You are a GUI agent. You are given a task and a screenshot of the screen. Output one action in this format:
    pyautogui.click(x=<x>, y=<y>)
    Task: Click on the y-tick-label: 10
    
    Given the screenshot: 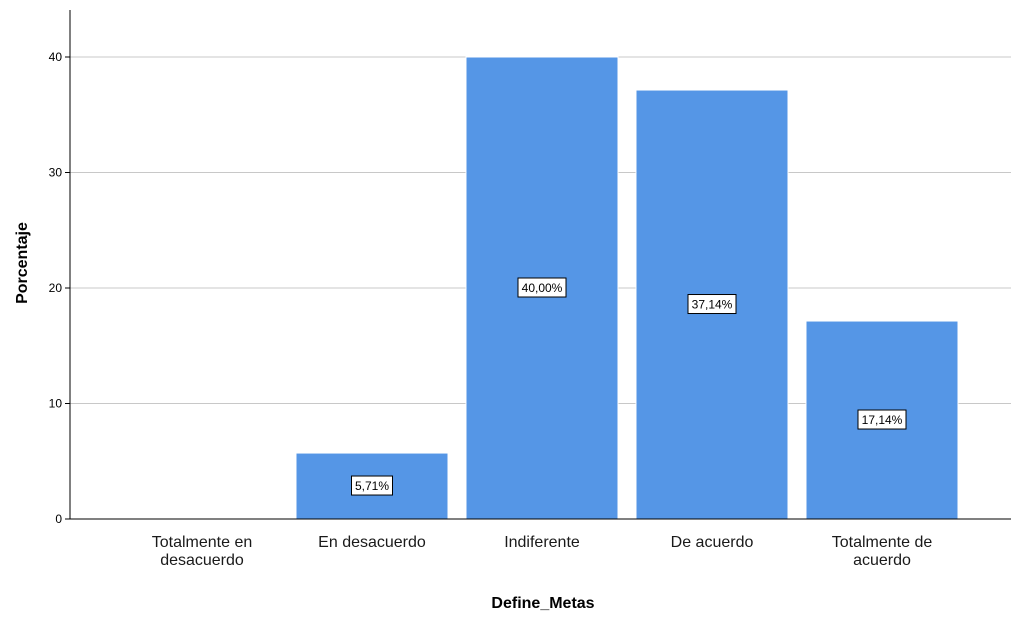 What is the action you would take?
    pyautogui.click(x=56, y=404)
    